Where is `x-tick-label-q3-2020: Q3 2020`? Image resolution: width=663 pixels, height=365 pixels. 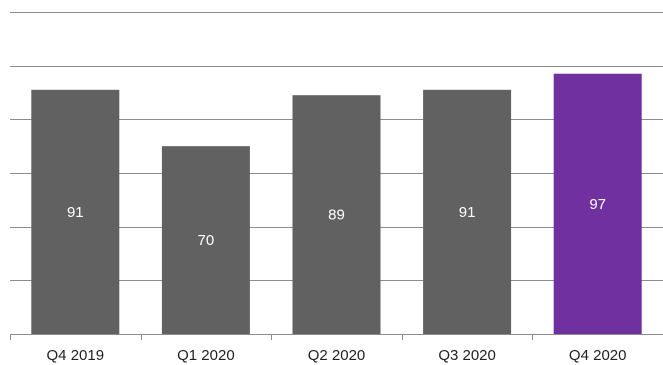
x-tick-label-q3-2020: Q3 2020 is located at coordinates (467, 355).